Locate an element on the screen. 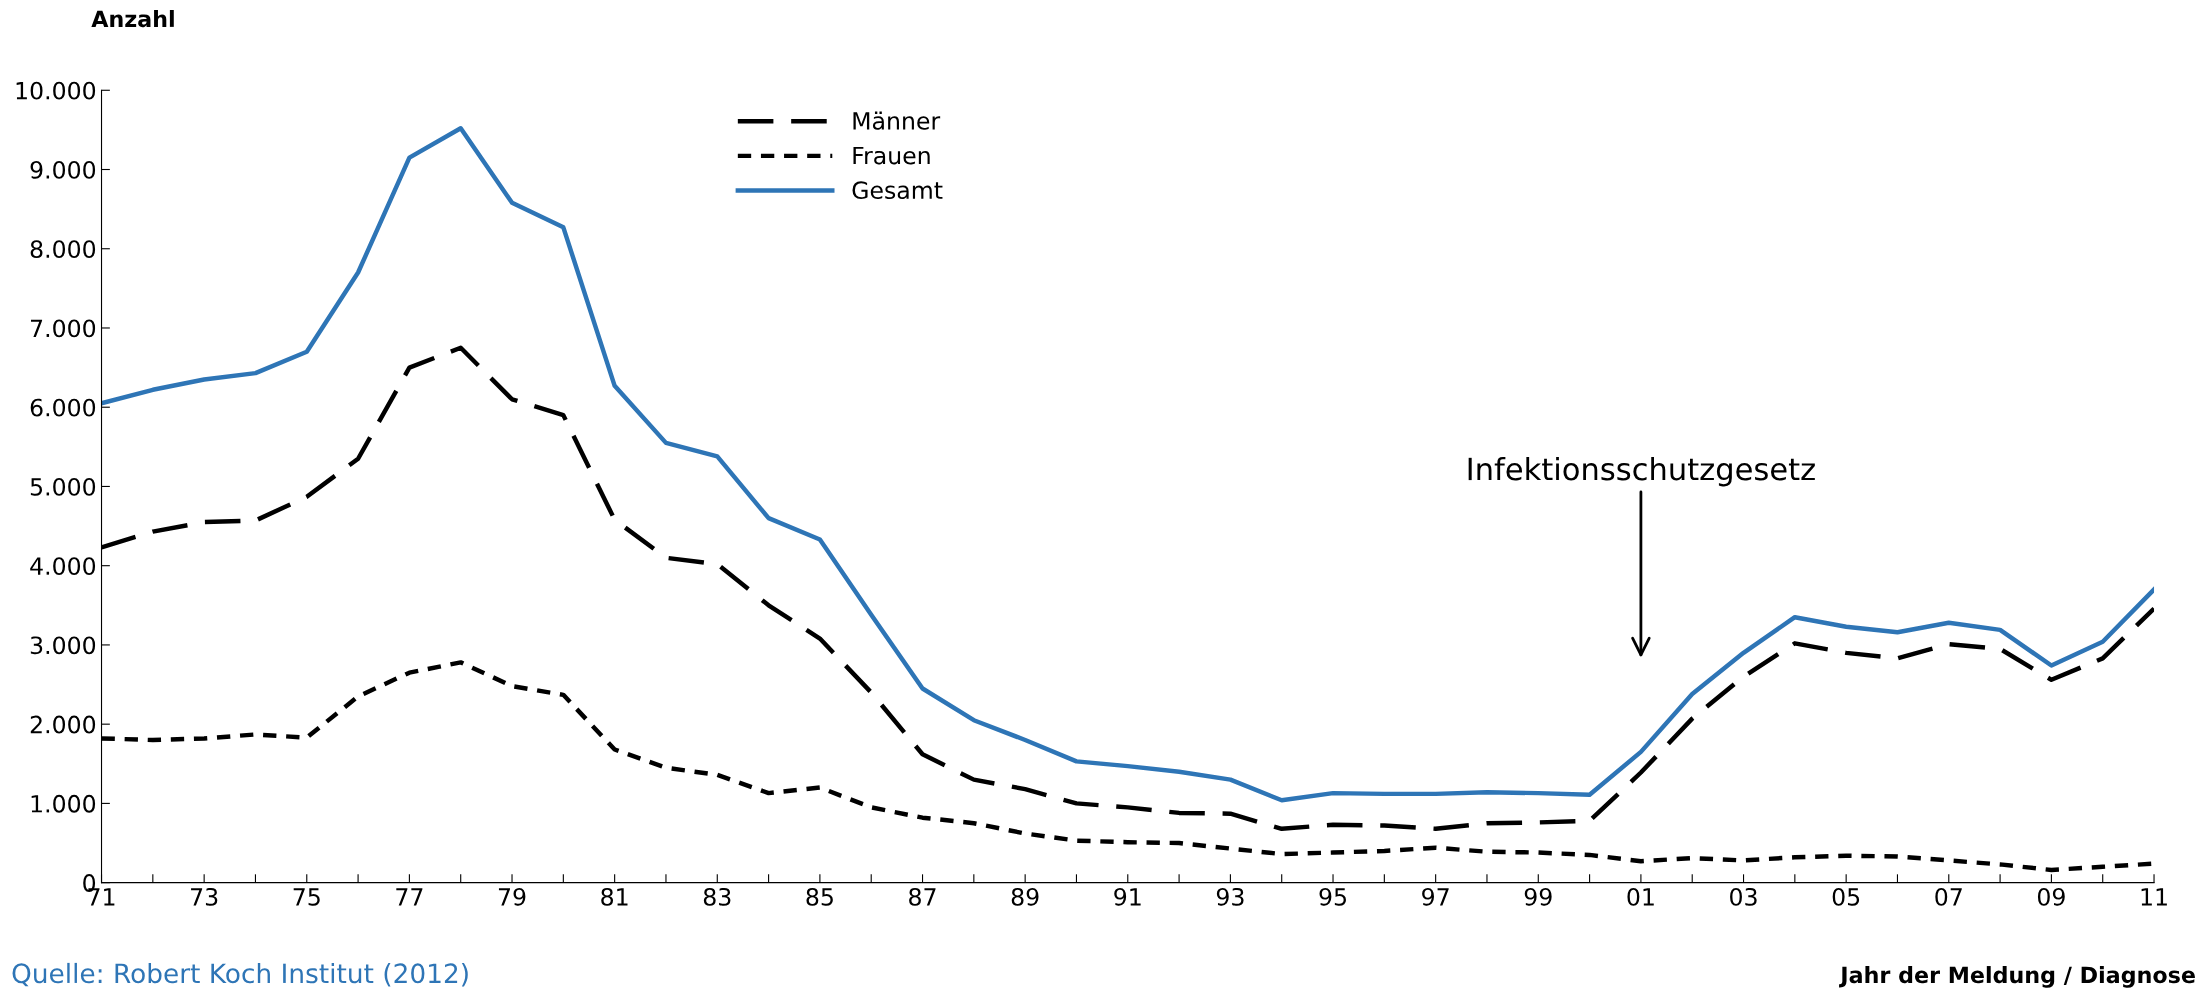  y-tick-label: 2.000 is located at coordinates (63, 724).